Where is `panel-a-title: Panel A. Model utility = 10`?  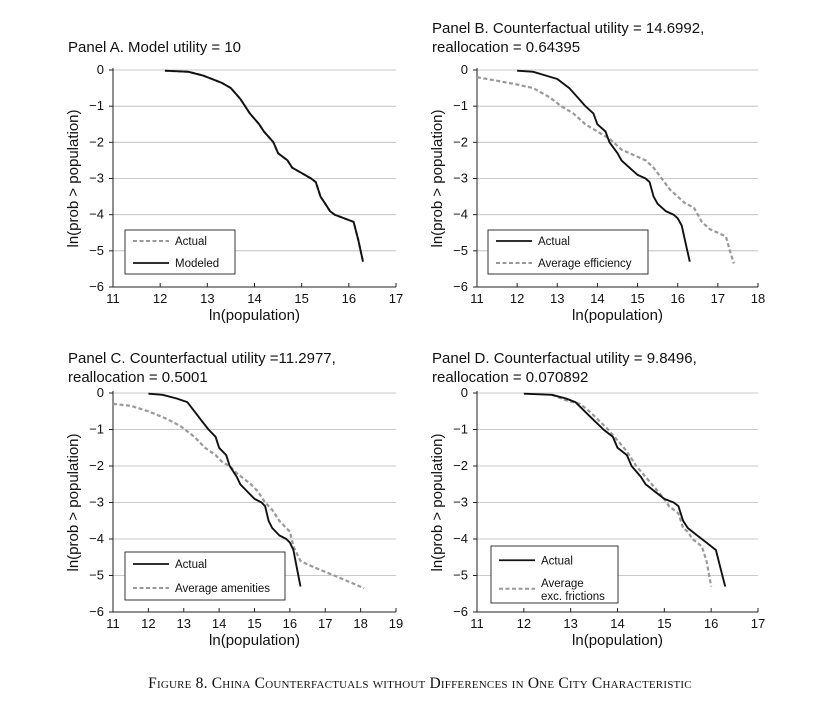 panel-a-title: Panel A. Model utility = 10 is located at coordinates (154, 47).